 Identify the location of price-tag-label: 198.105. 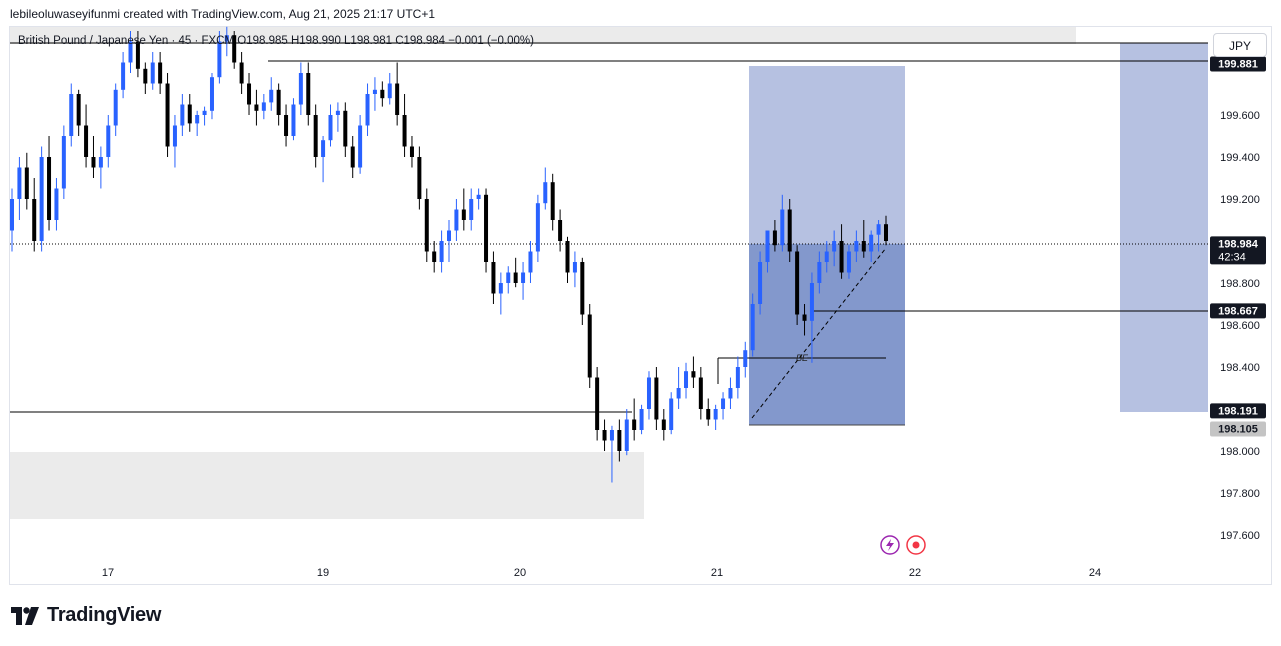
(1238, 429).